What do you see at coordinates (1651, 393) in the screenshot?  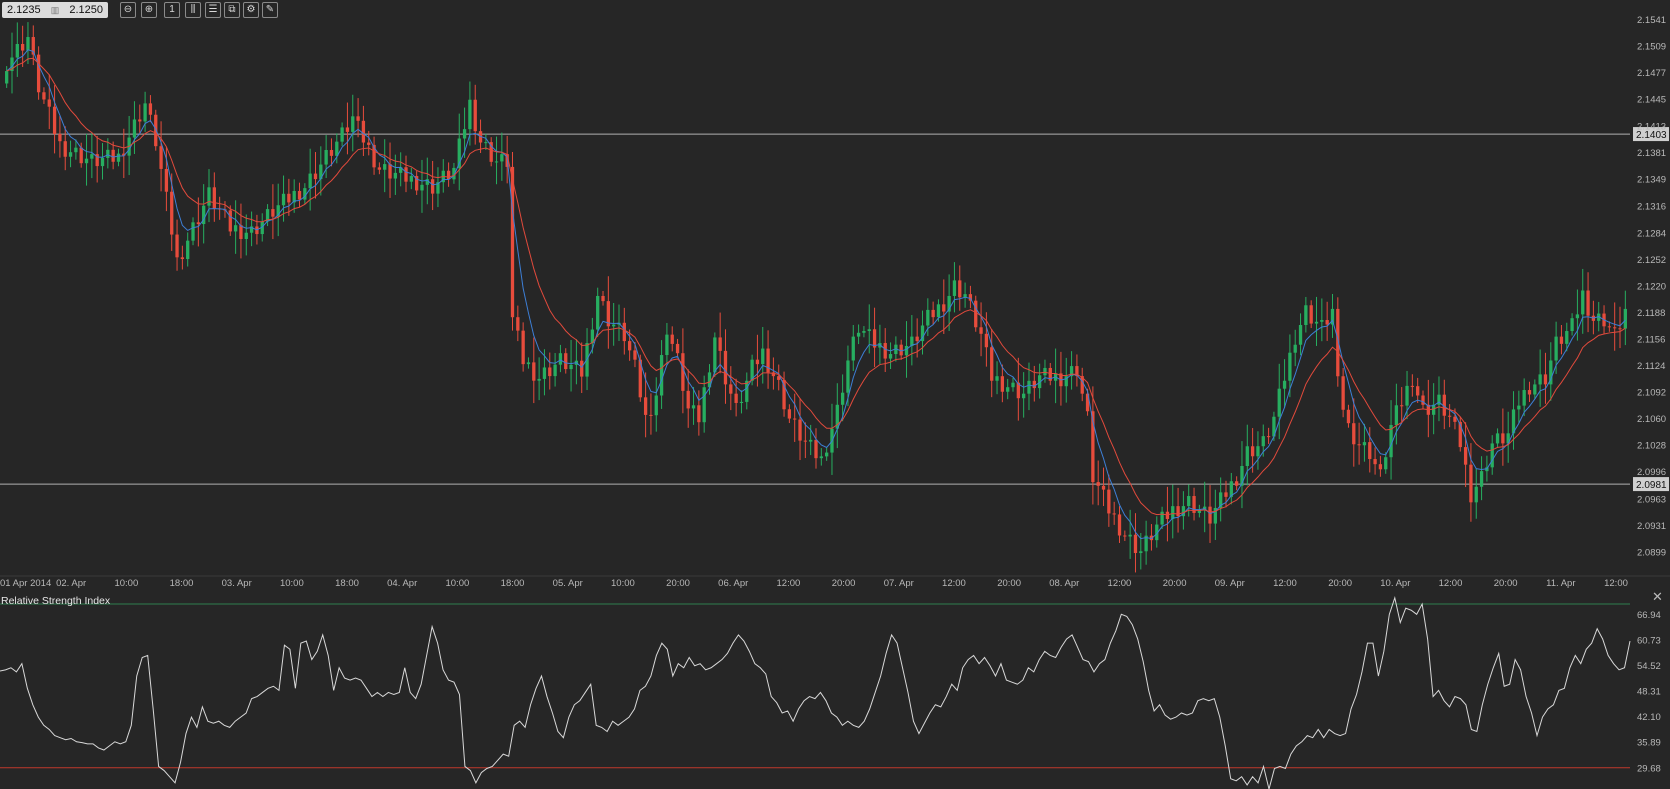 I see `price-tick: 2.1092` at bounding box center [1651, 393].